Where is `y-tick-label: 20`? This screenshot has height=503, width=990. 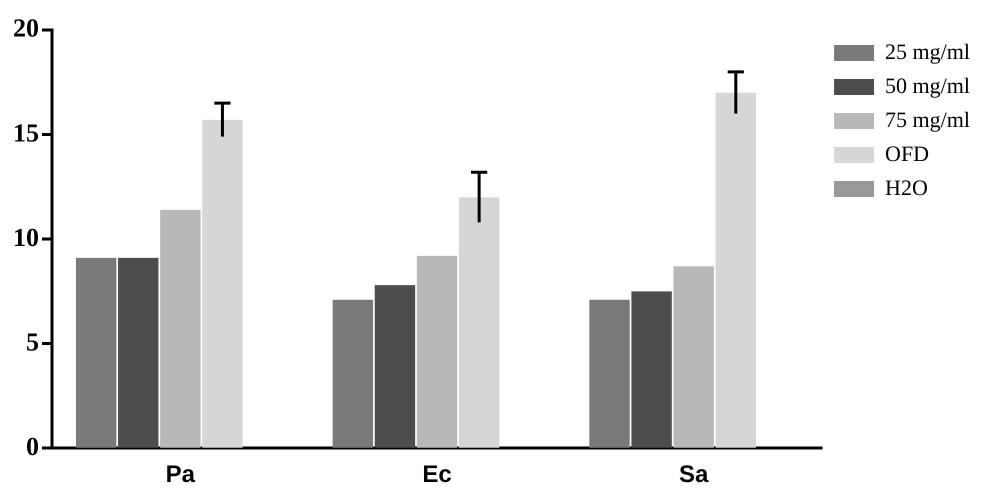 y-tick-label: 20 is located at coordinates (26, 28).